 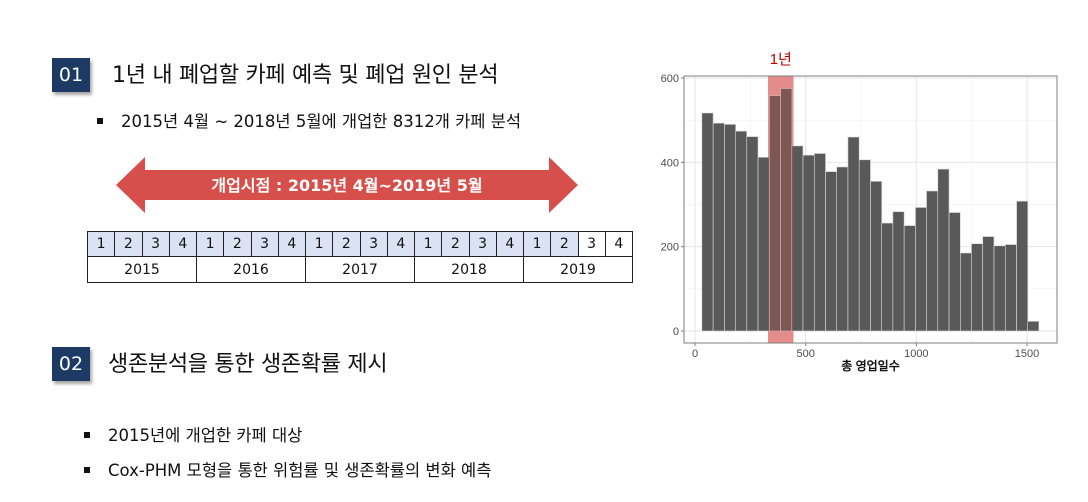 I want to click on opening-period-label: 개업시점 : 2015년 4월~2019년 5월, so click(x=347, y=185).